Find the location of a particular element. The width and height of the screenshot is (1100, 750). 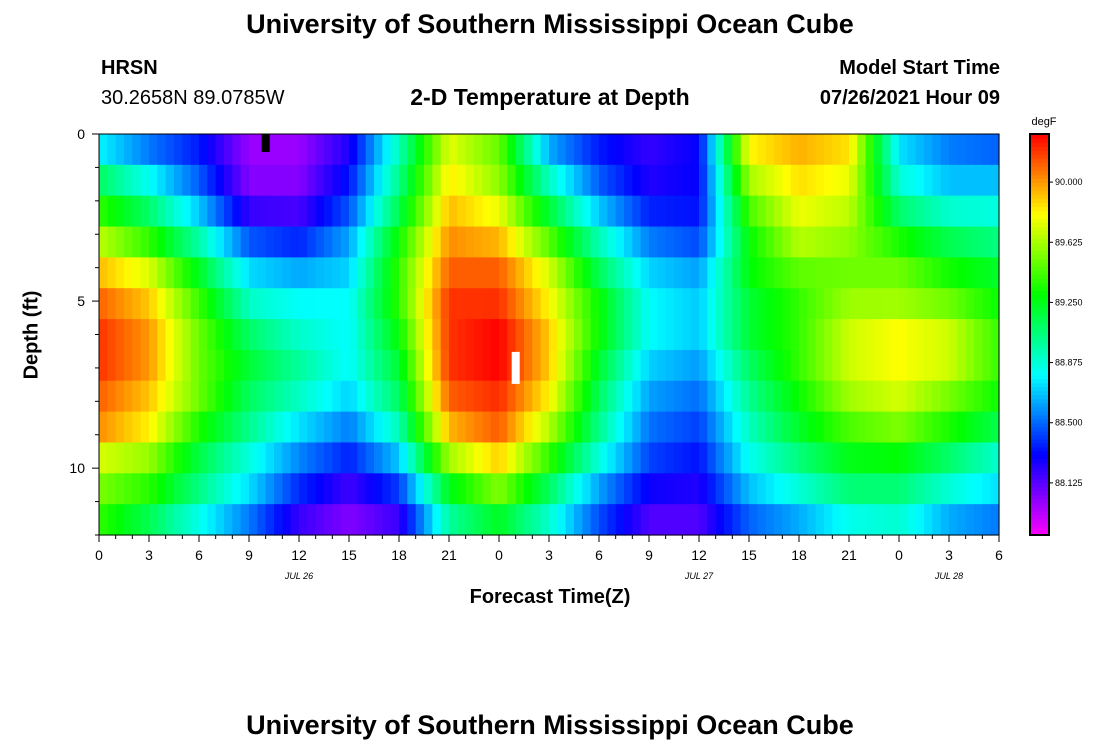

model-start-time: 07/26/2021 Hour 09 is located at coordinates (909, 98).